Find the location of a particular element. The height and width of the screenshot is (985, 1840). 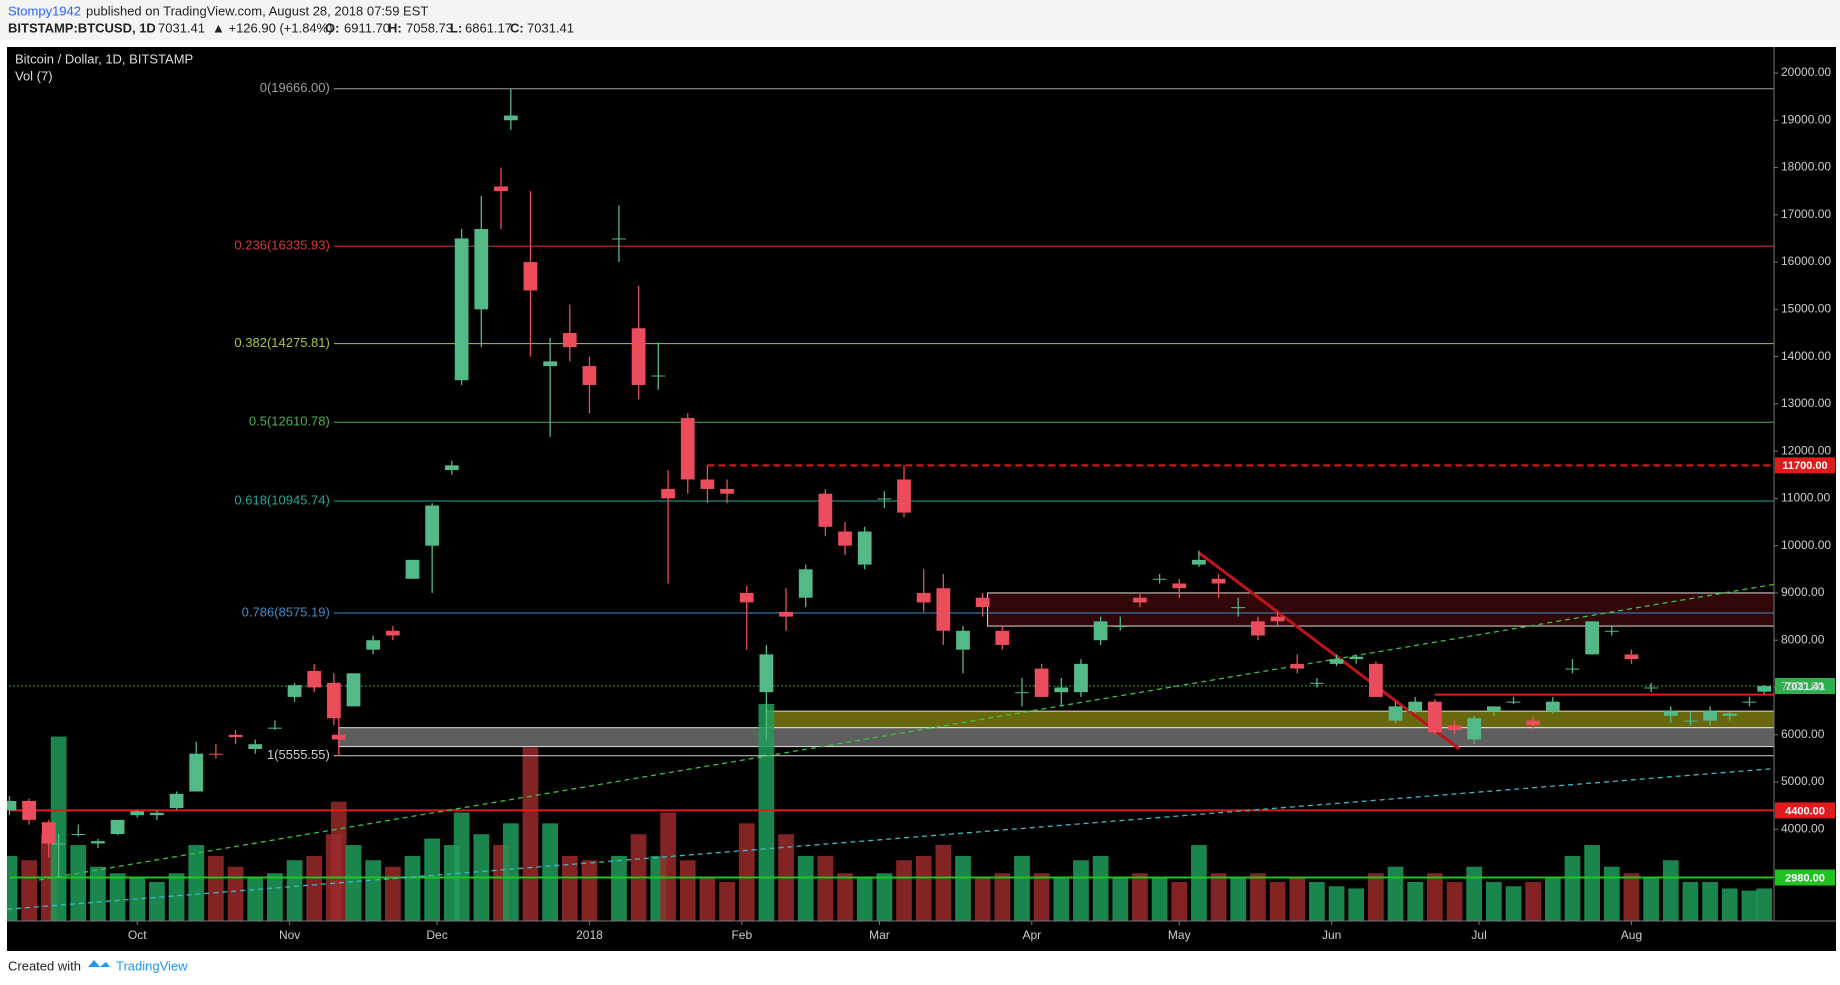

fib-label: 1(5555.55) is located at coordinates (298, 754).